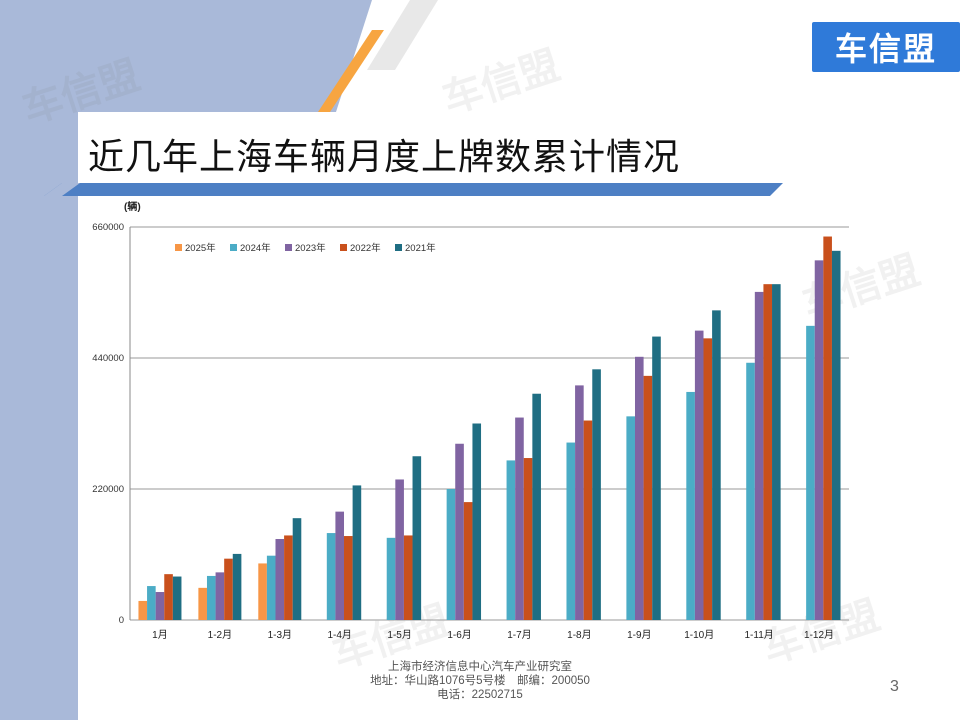 The image size is (960, 720). I want to click on left-decor-band, so click(39, 360).